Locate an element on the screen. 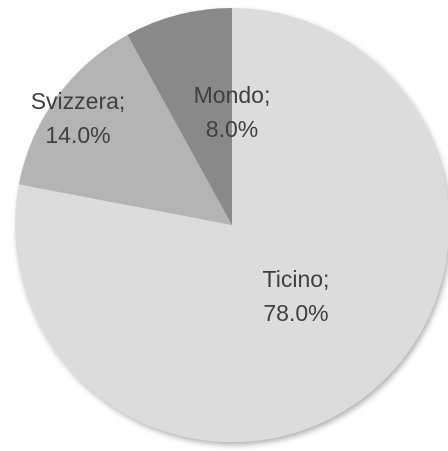 The image size is (448, 451). slice-category-label: Mondo; is located at coordinates (232, 95).